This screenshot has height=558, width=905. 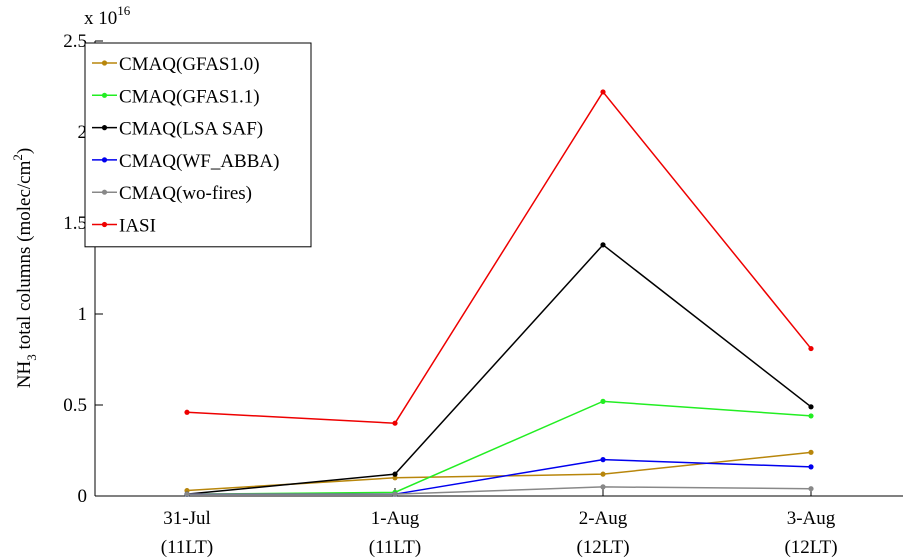 What do you see at coordinates (83, 496) in the screenshot?
I see `y-tick-label: 0` at bounding box center [83, 496].